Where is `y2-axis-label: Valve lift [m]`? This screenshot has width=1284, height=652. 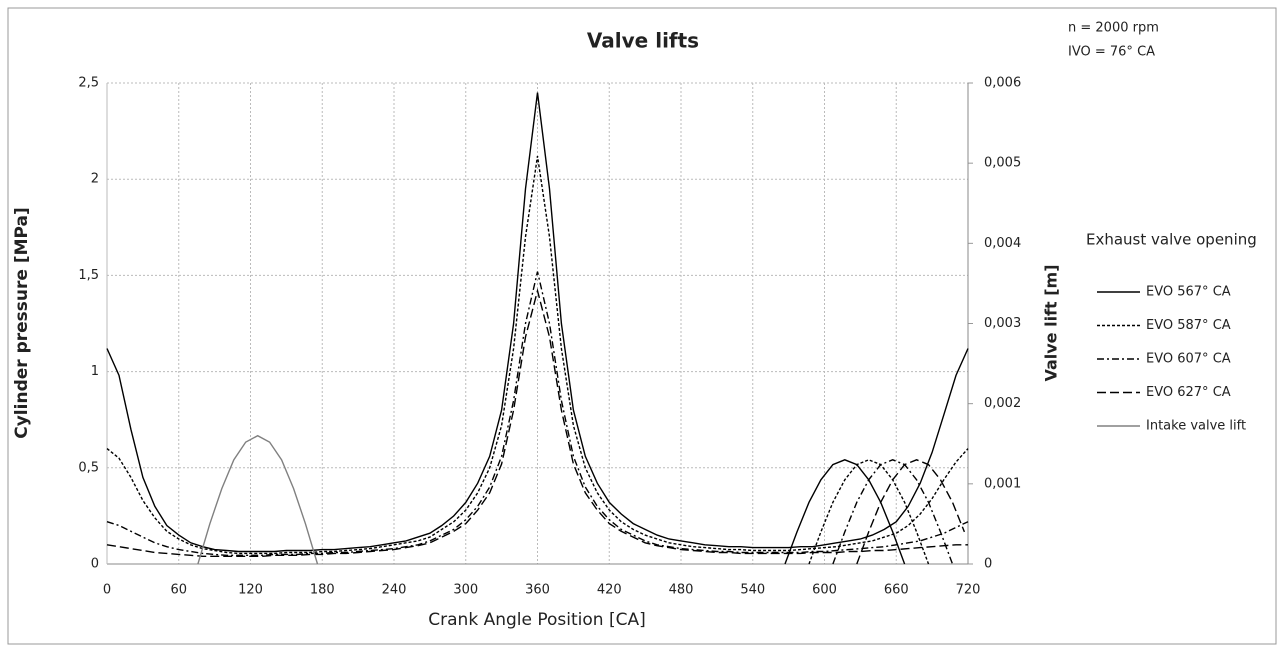 y2-axis-label: Valve lift [m] is located at coordinates (1051, 322).